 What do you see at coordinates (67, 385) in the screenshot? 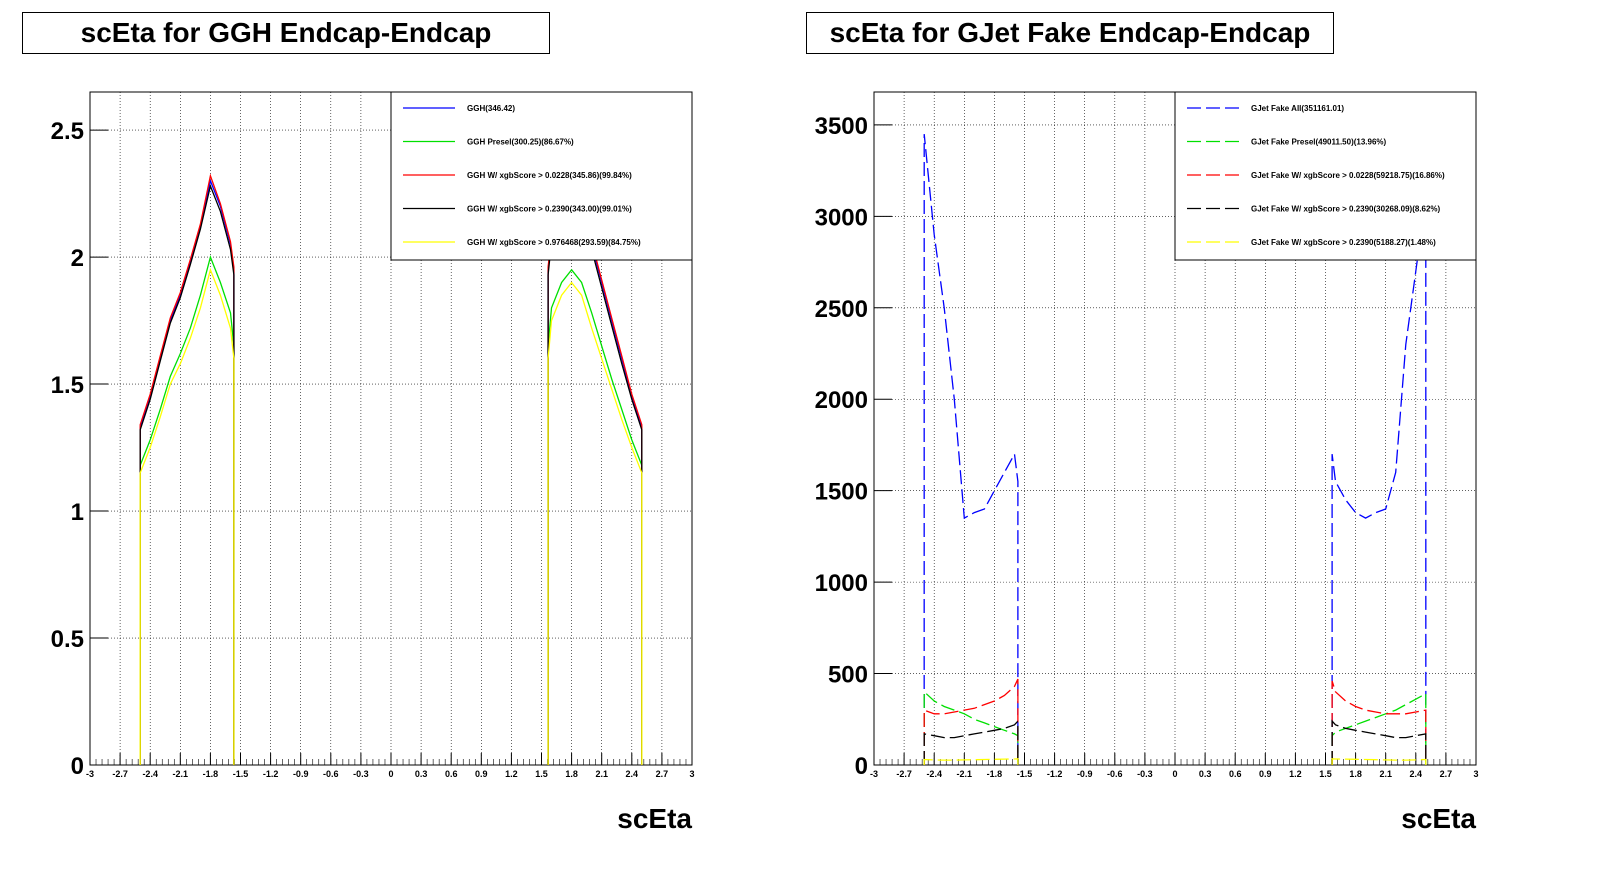
I see `y-tick-label: 1.5` at bounding box center [67, 385].